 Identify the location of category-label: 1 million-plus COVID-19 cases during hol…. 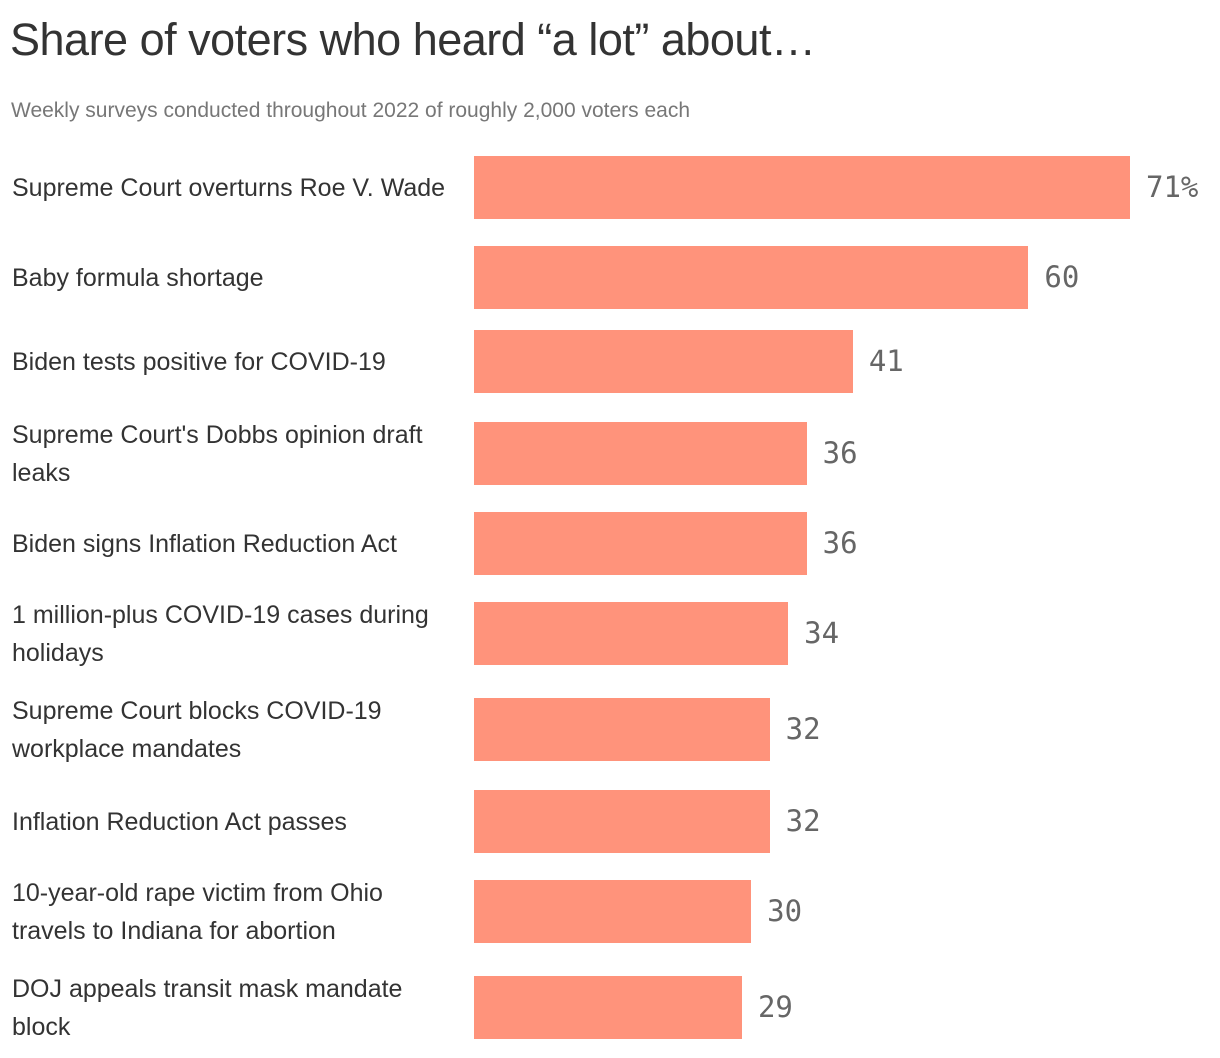
(220, 634).